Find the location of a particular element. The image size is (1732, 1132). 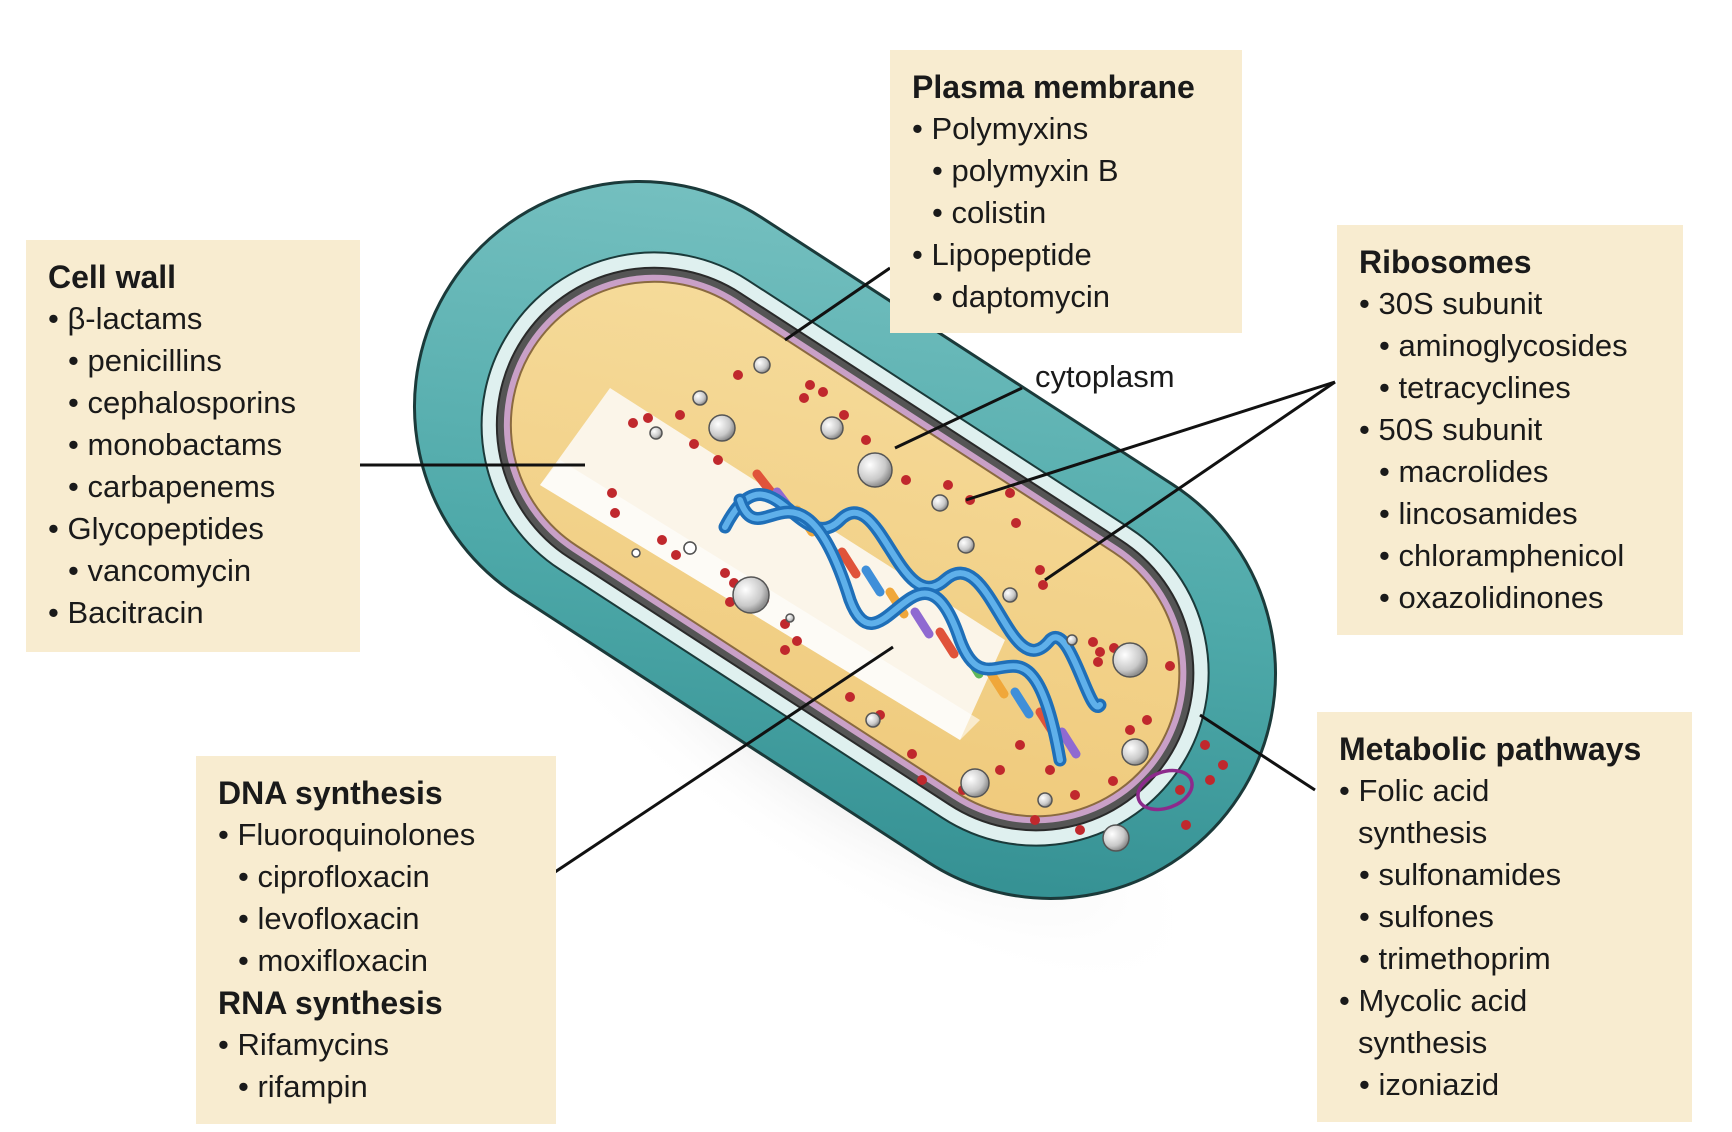

list-item: vancomycin is located at coordinates (193, 571).